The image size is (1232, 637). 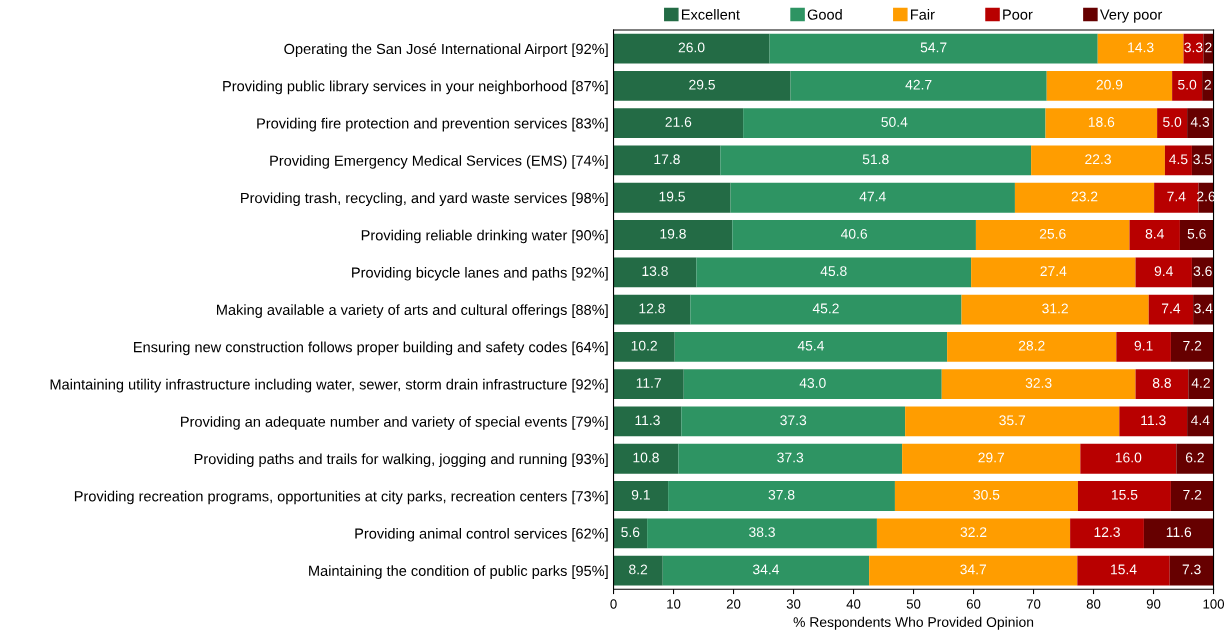 I want to click on legend-label: Very poor, so click(x=1131, y=16).